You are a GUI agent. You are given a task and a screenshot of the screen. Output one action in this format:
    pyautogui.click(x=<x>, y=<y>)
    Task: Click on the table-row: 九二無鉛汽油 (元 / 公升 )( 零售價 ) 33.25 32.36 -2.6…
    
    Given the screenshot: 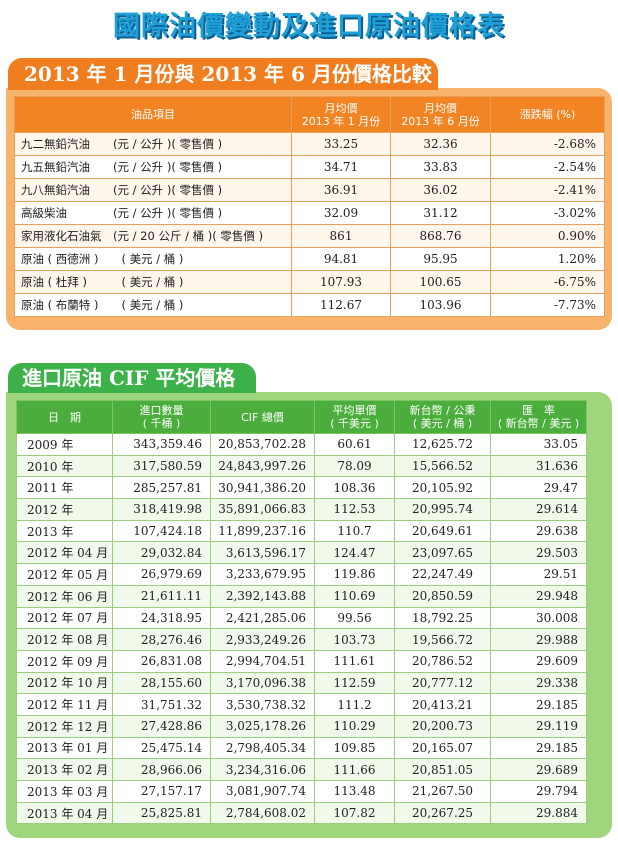 What is the action you would take?
    pyautogui.click(x=309, y=144)
    